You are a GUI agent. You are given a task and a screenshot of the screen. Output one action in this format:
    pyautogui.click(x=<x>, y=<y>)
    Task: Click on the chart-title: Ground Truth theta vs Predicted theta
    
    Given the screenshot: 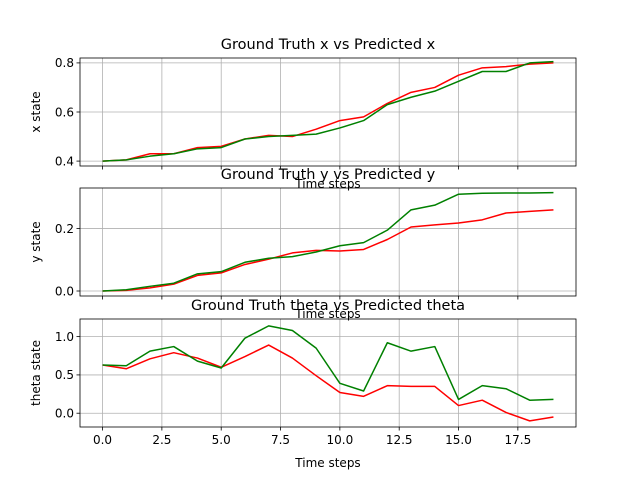 What is the action you would take?
    pyautogui.click(x=328, y=306)
    